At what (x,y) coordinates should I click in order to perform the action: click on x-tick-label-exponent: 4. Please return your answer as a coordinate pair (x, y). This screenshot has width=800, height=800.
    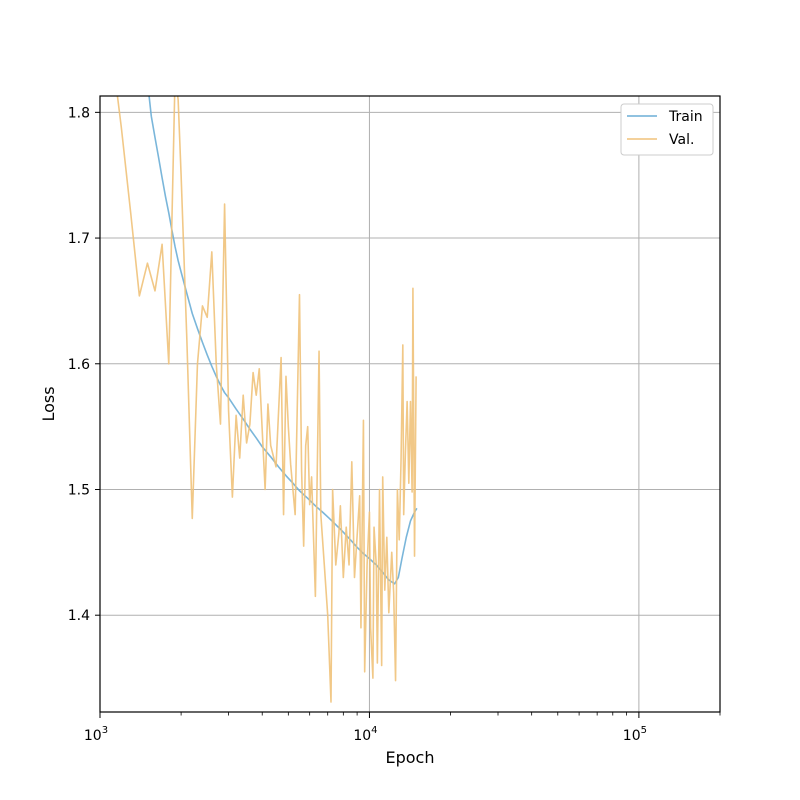
    Looking at the image, I should click on (374, 730).